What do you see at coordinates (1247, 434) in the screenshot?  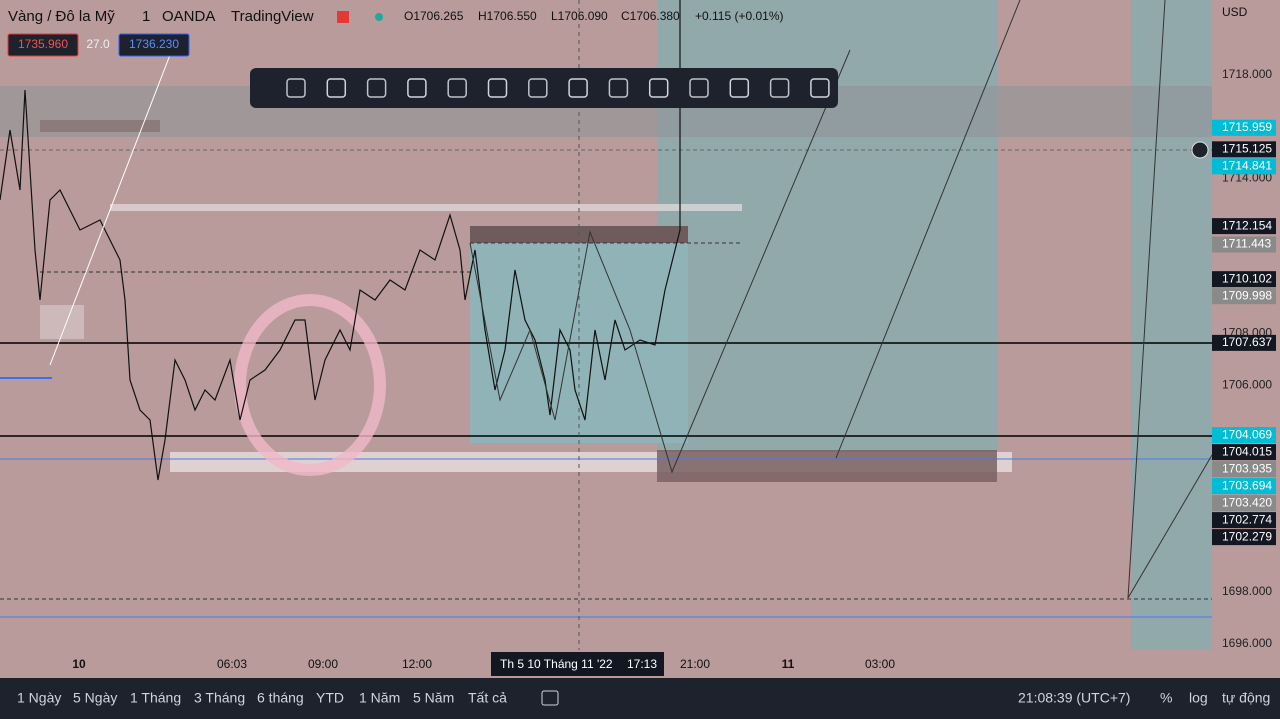 I see `price-tag-label: 1704.069` at bounding box center [1247, 434].